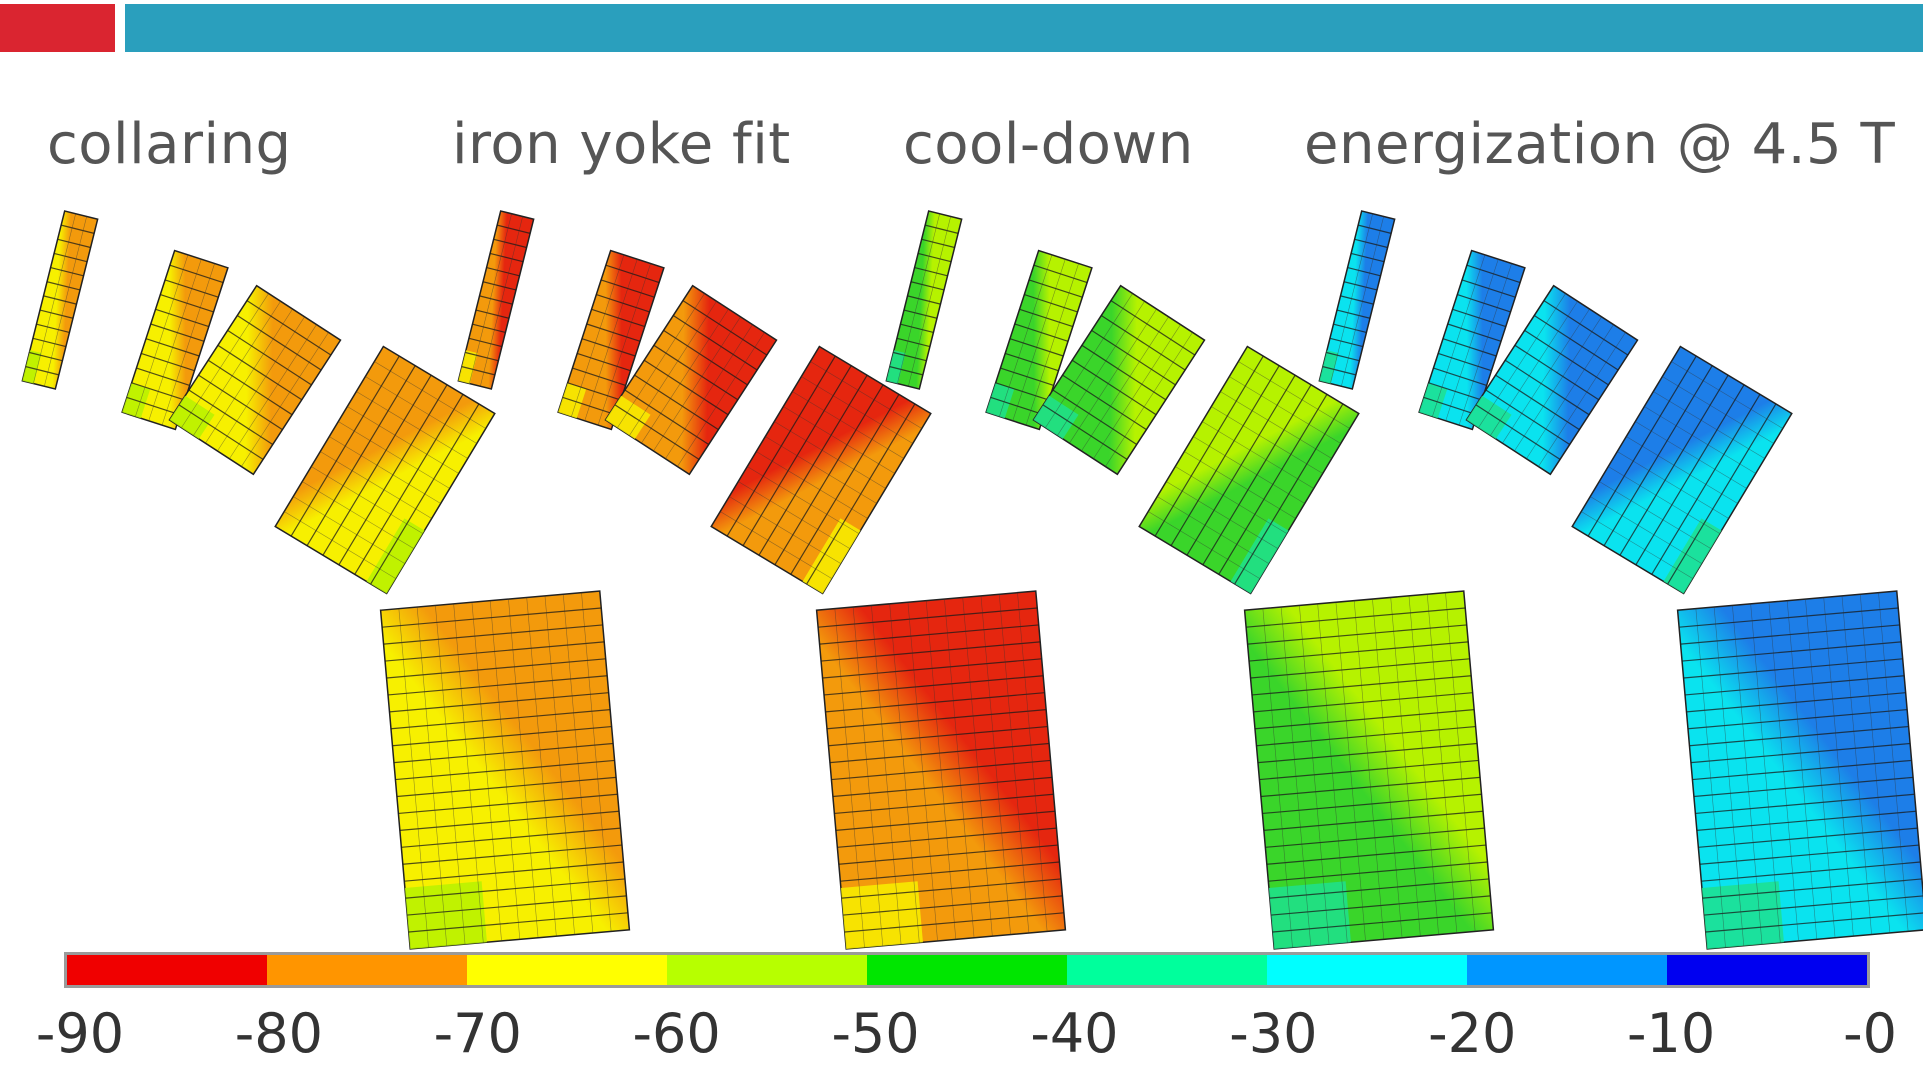 The width and height of the screenshot is (1923, 1065). What do you see at coordinates (169, 144) in the screenshot?
I see `stage-title-collaring: collaring` at bounding box center [169, 144].